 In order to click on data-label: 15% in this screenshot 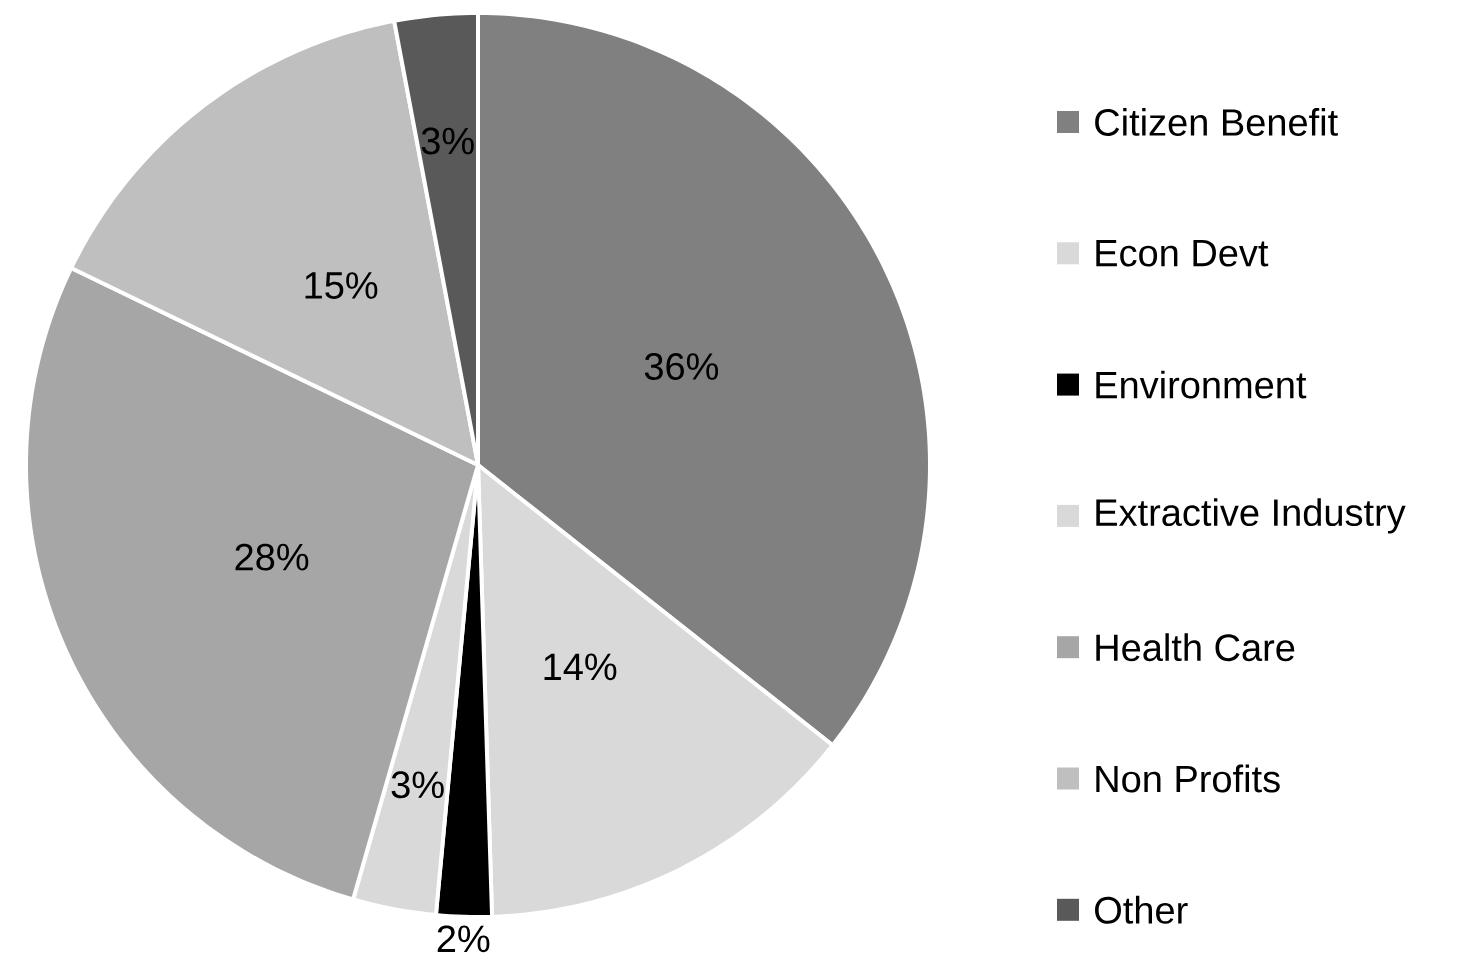, I will do `click(341, 285)`.